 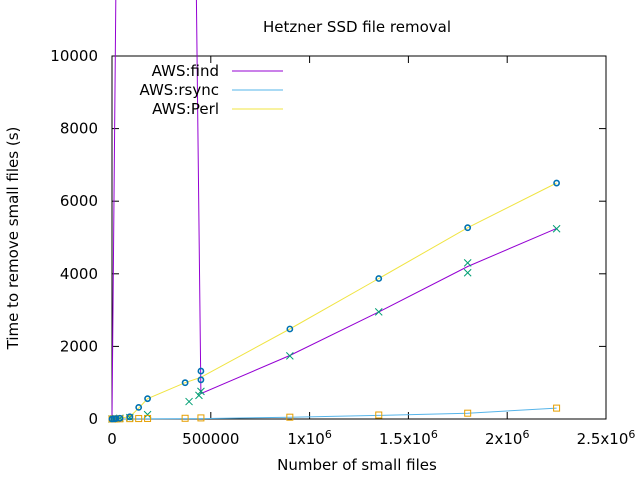 I want to click on y-tick-label: 0, so click(x=93, y=419).